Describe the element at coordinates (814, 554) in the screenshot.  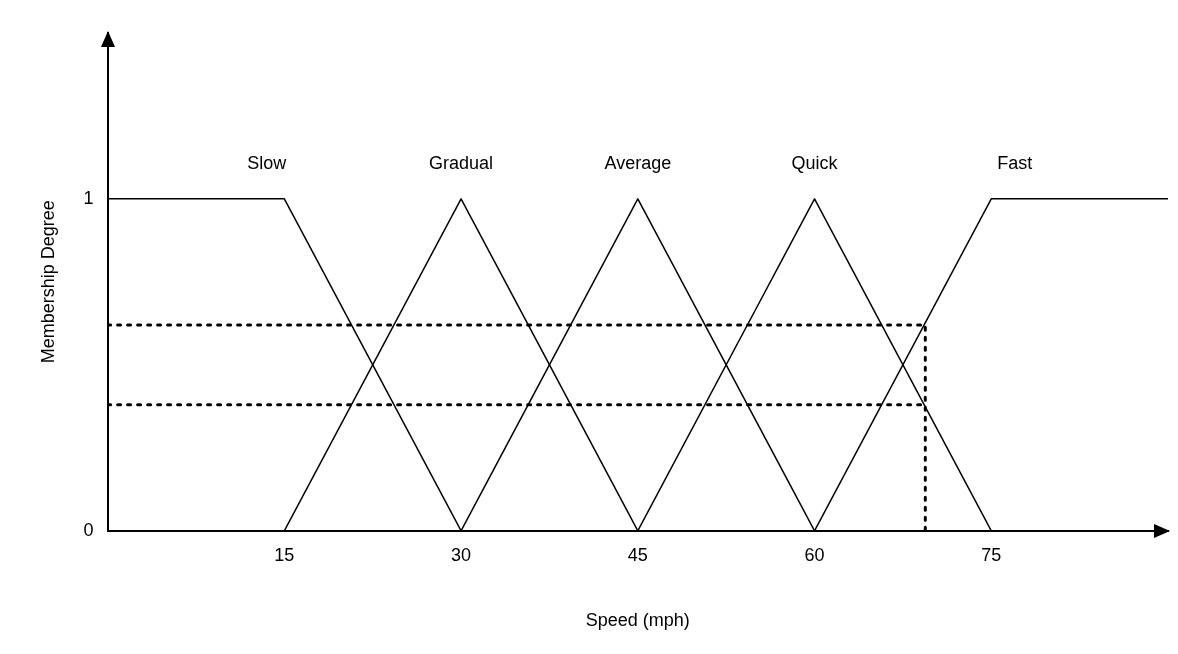
I see `x-tick-label: 60` at that location.